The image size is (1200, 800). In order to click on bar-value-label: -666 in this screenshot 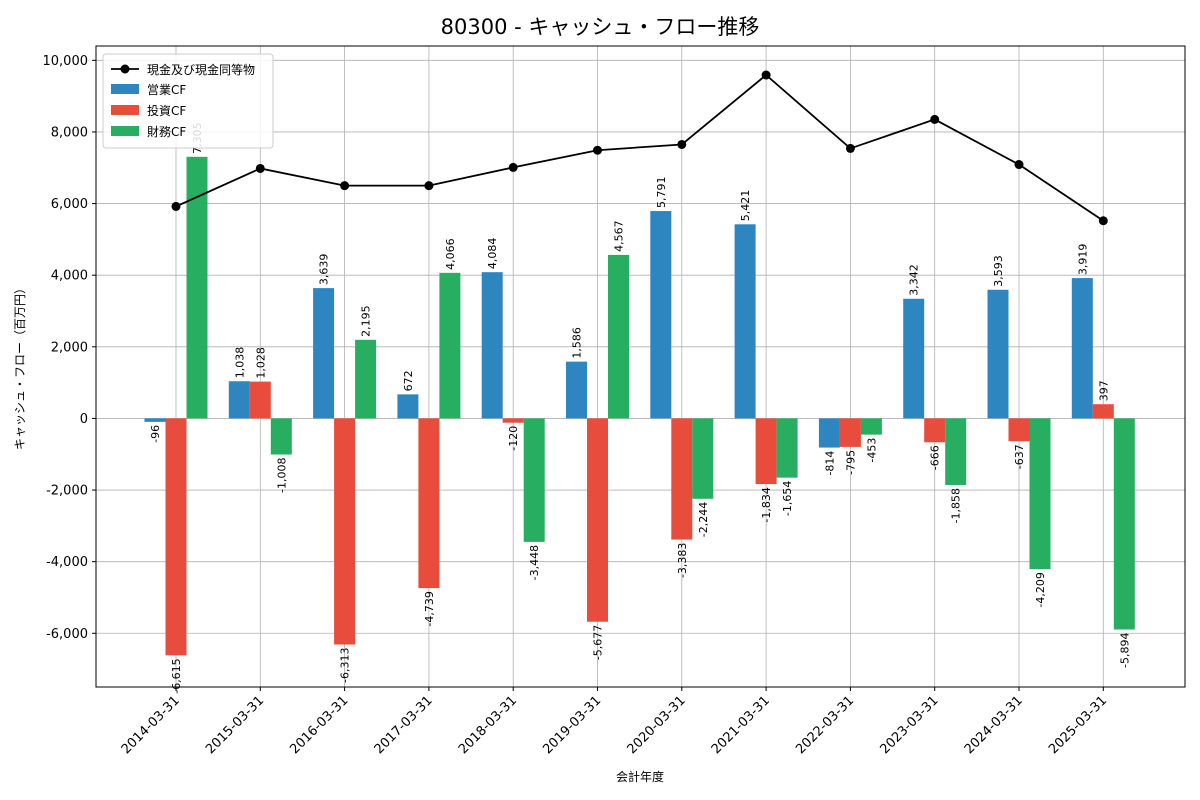, I will do `click(935, 457)`.